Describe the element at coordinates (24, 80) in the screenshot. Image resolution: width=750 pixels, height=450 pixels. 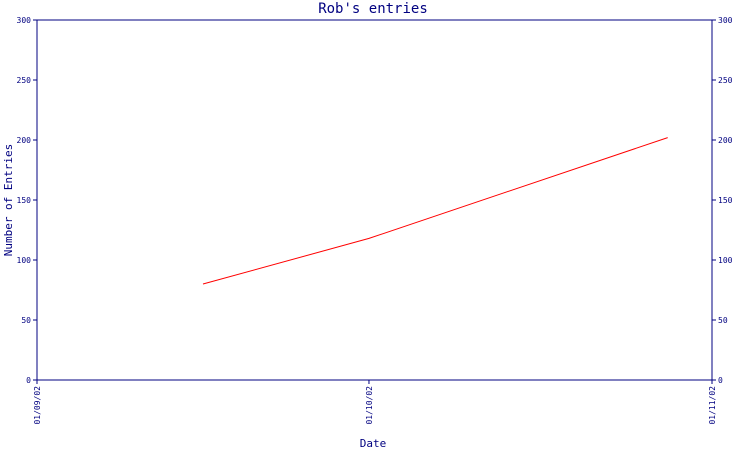
I see `y-tick-label-left-5: 250` at that location.